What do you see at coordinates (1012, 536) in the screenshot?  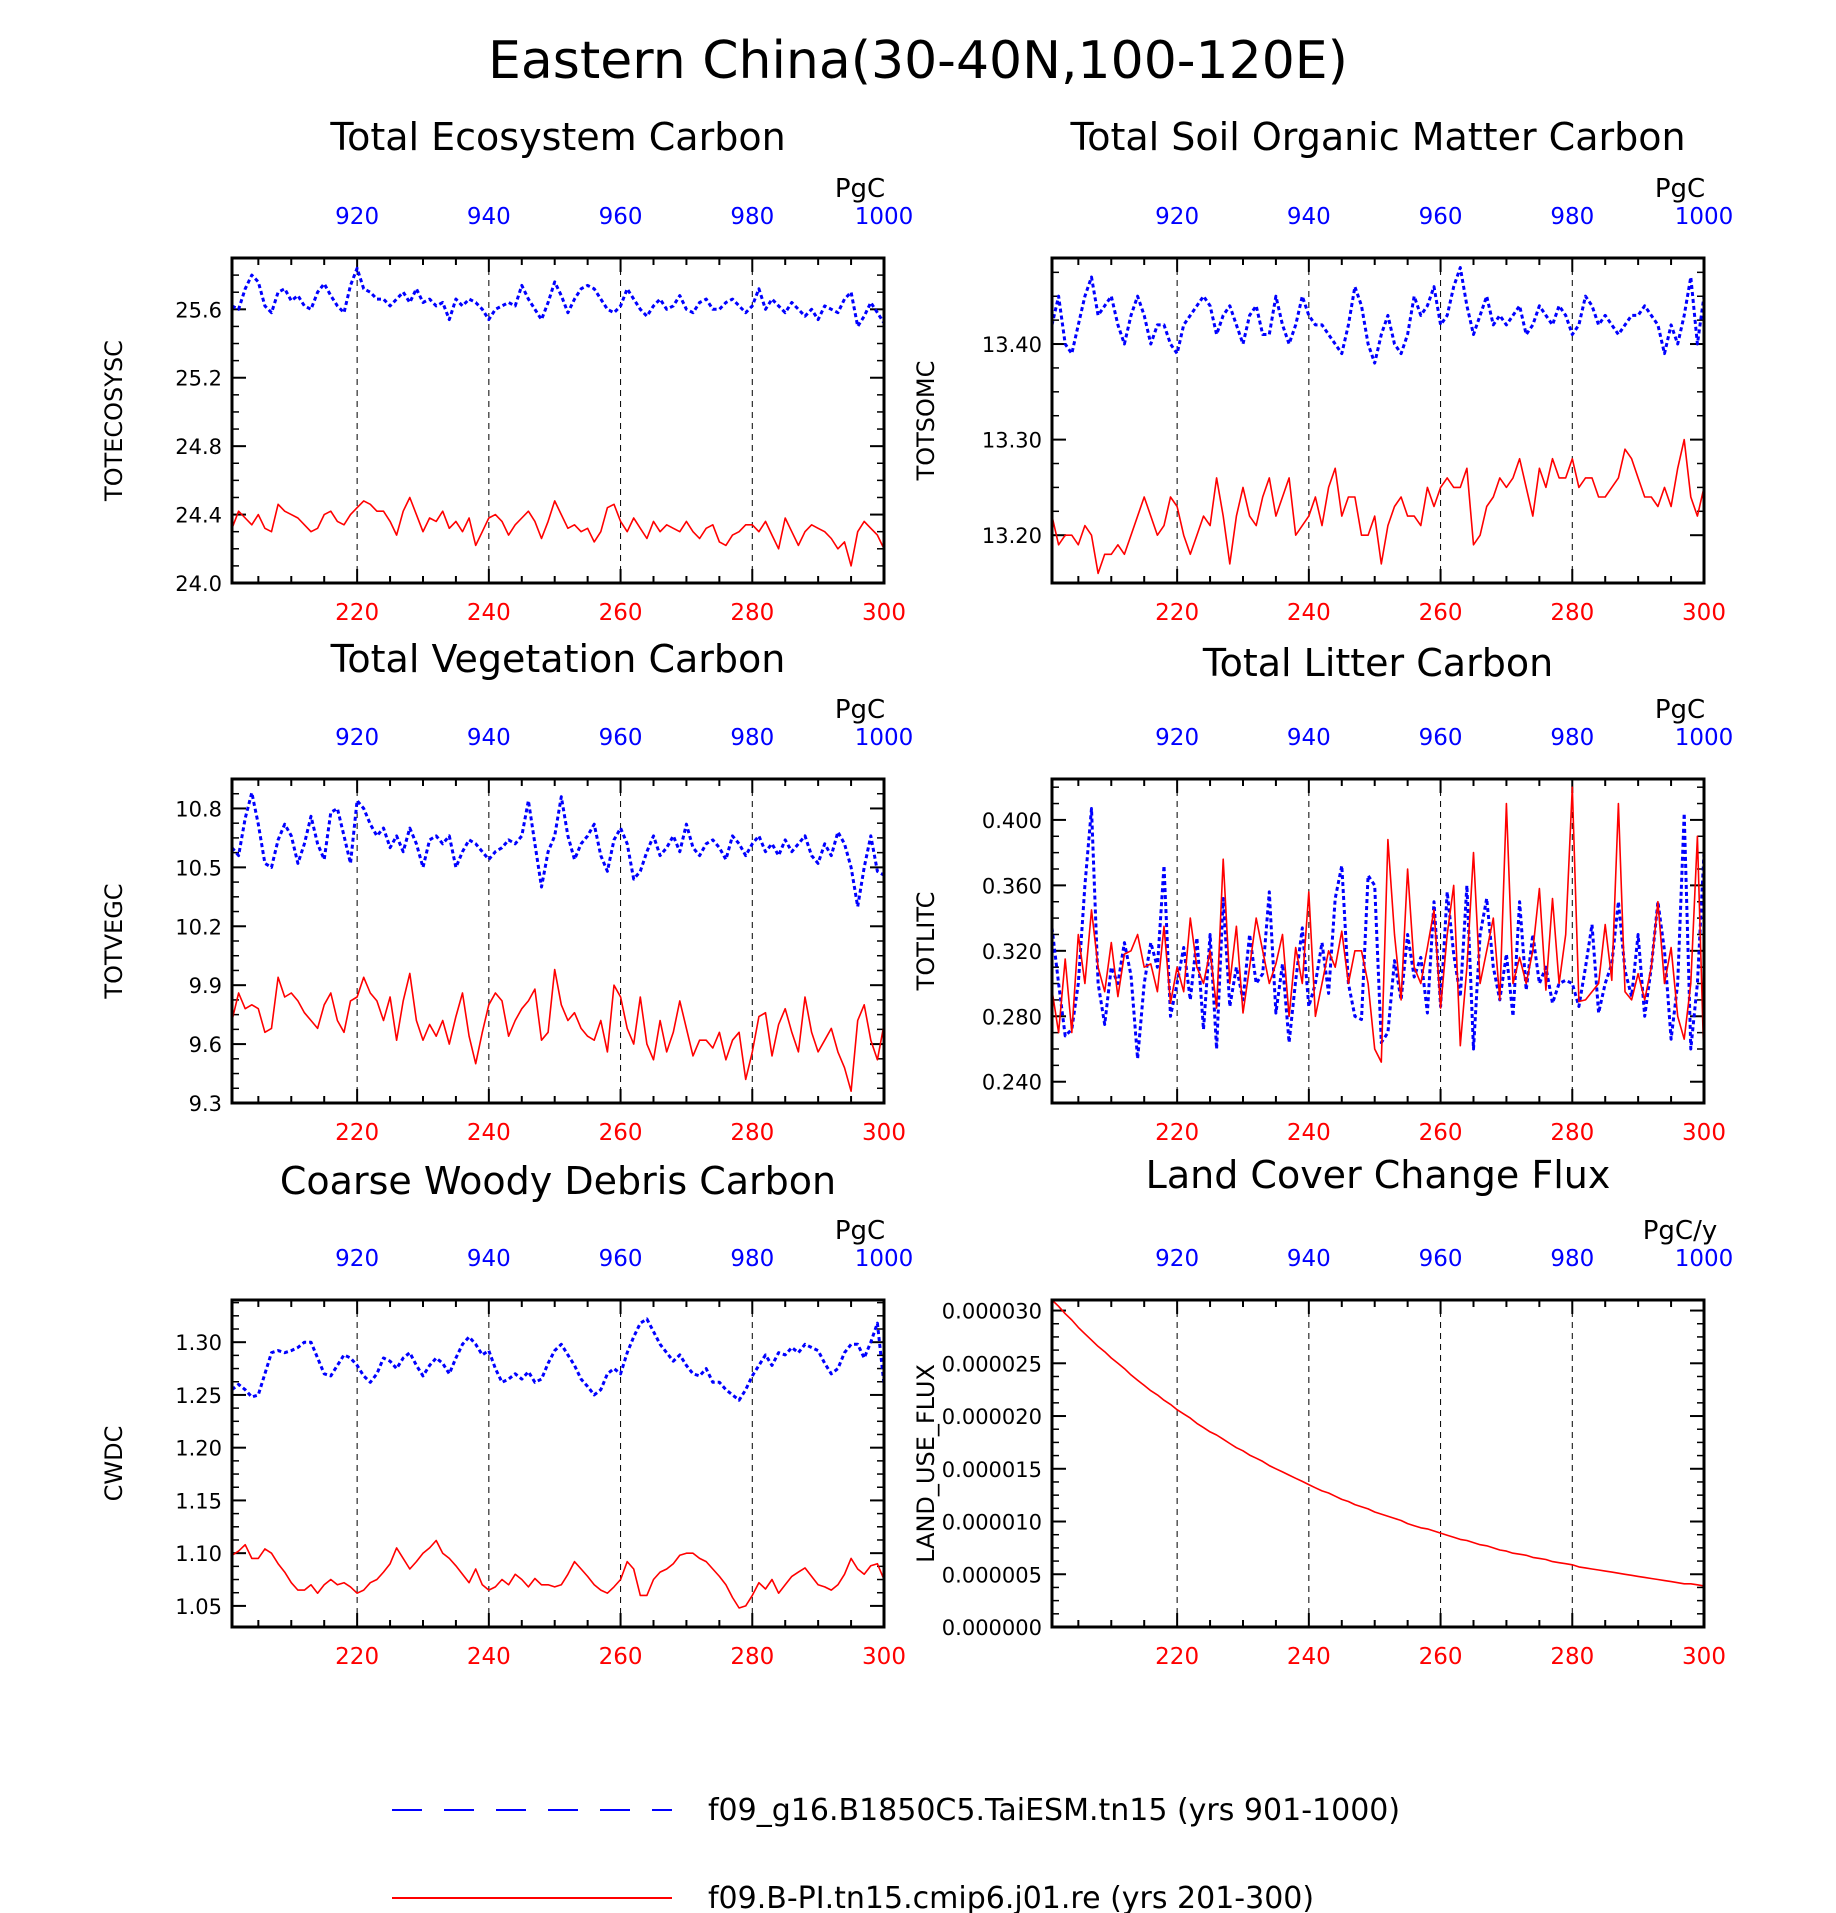 I see `y-tick-label: 13.20` at bounding box center [1012, 536].